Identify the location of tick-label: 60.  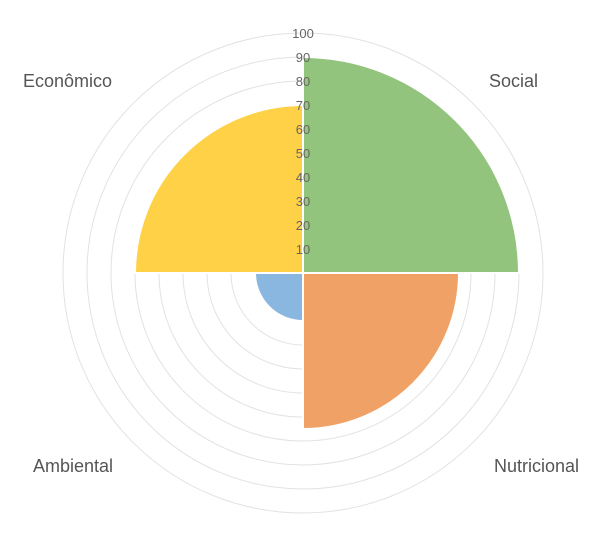
(303, 129).